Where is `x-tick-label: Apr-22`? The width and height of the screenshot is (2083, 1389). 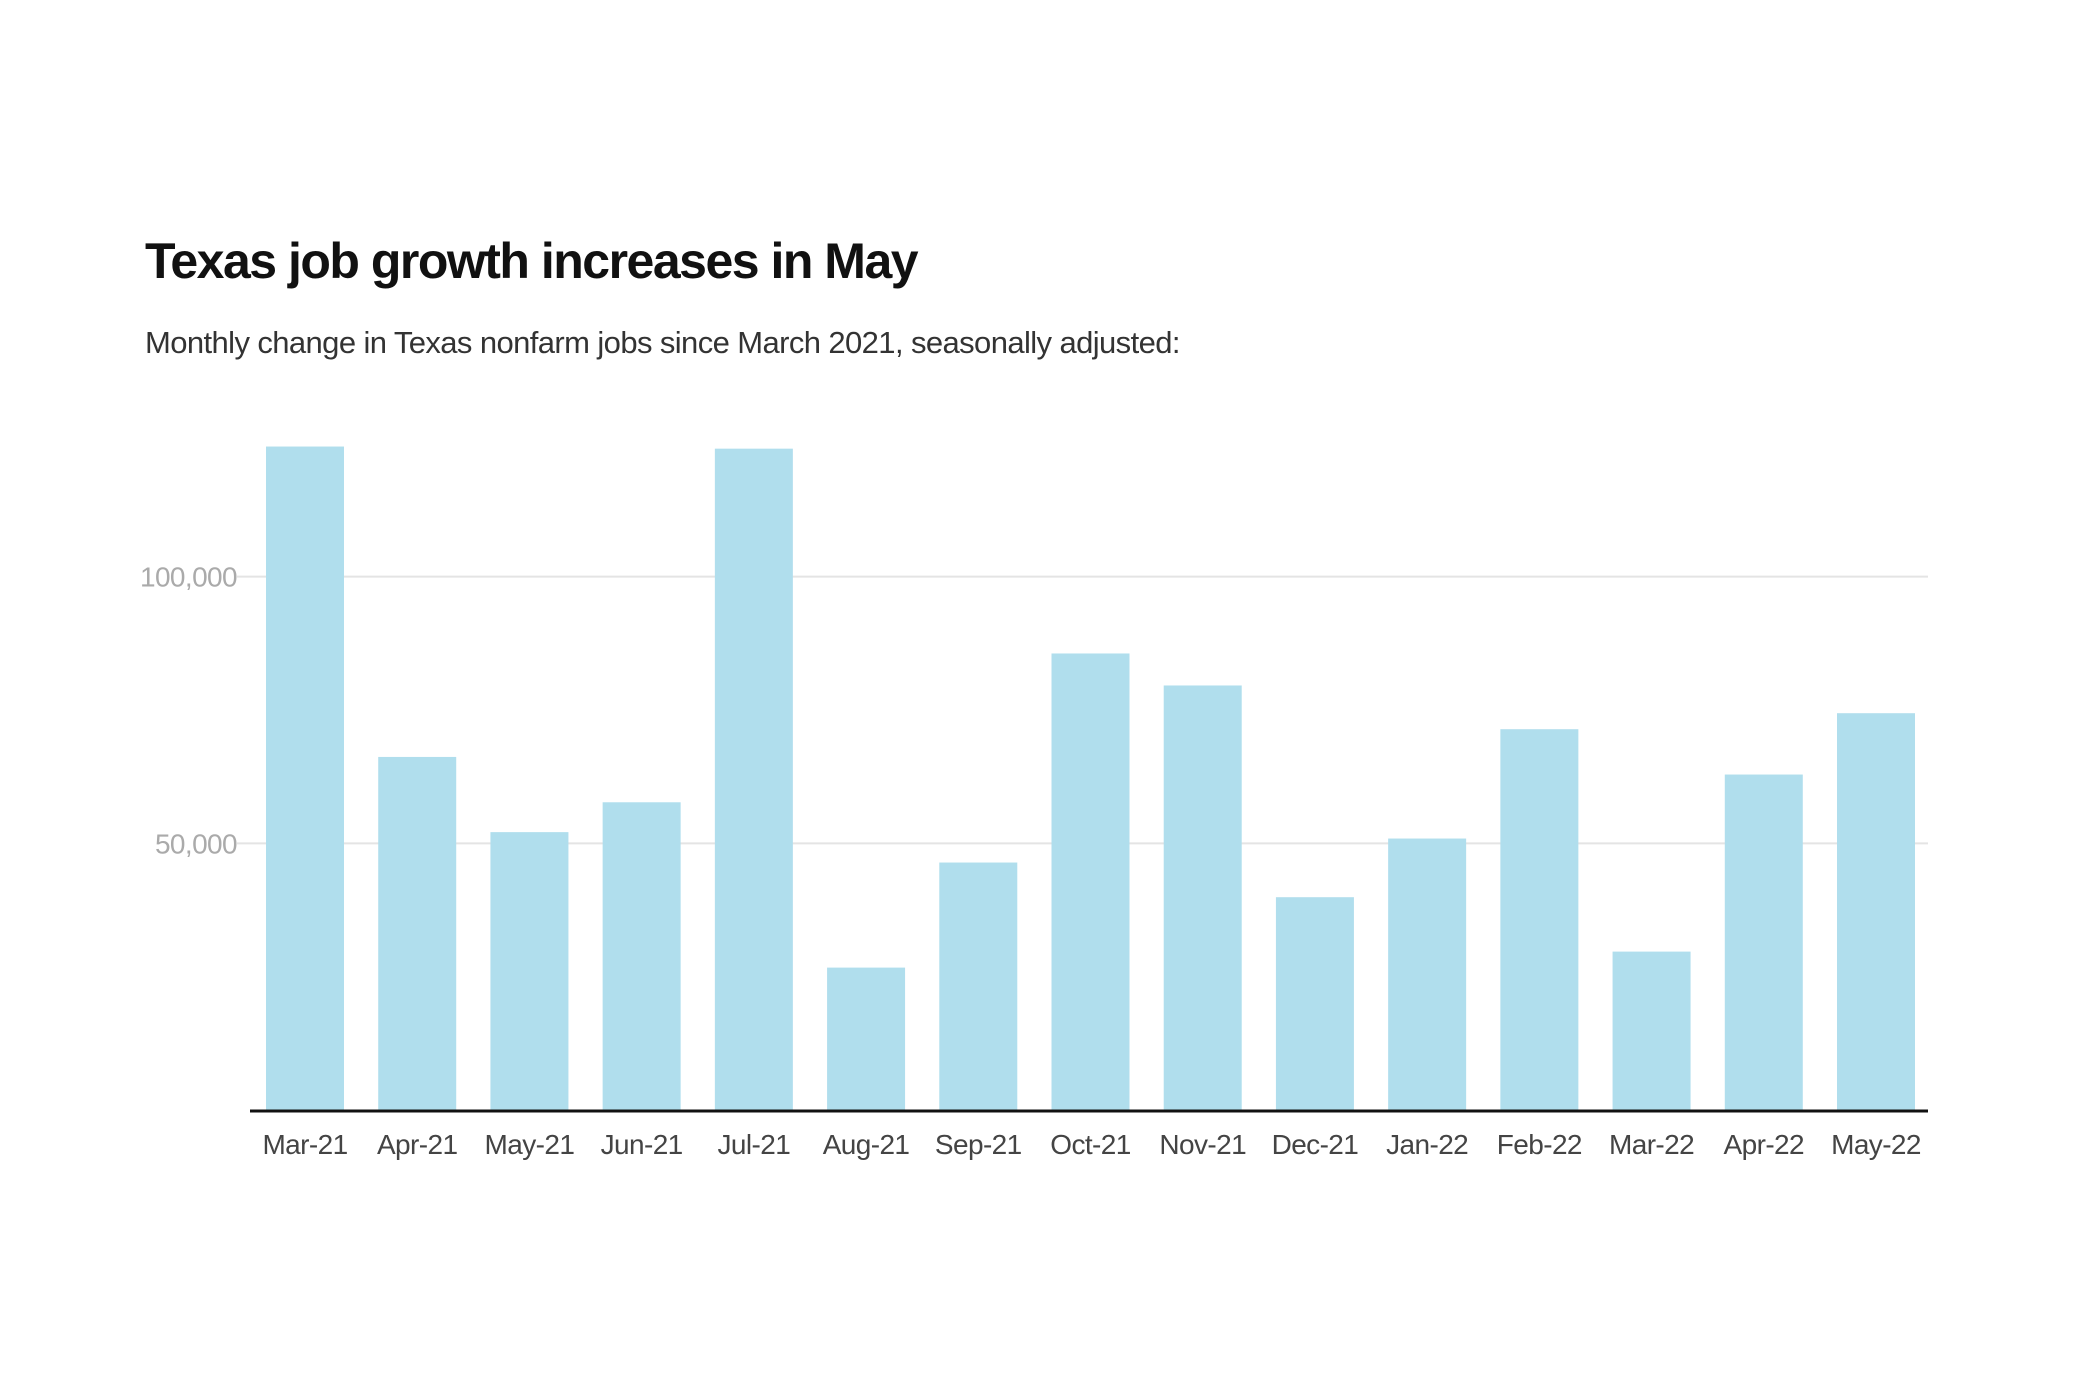 x-tick-label: Apr-22 is located at coordinates (1764, 1144).